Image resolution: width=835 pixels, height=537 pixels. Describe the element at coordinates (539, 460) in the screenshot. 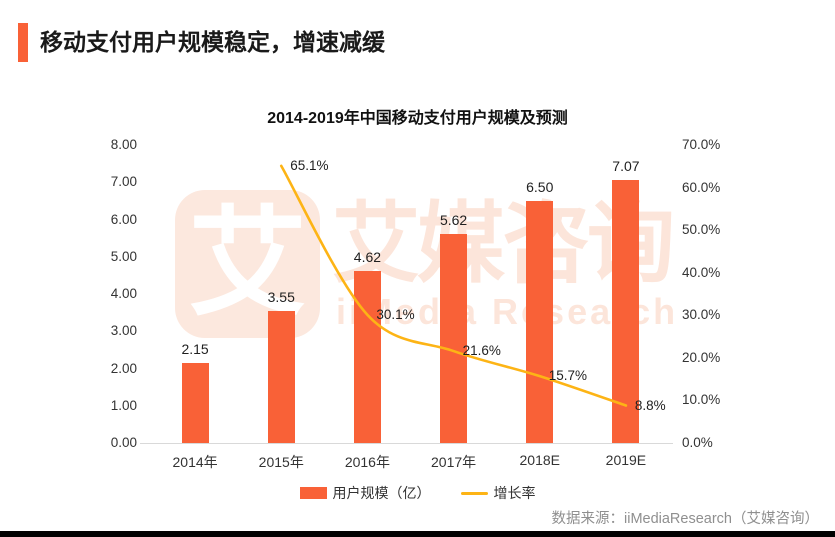

I see `x-tick-label: 2018E` at that location.